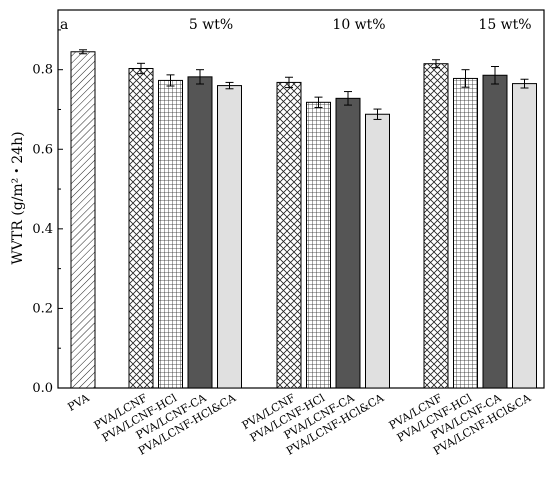 The width and height of the screenshot is (550, 501). I want to click on y-tick-label: 0.0, so click(42, 388).